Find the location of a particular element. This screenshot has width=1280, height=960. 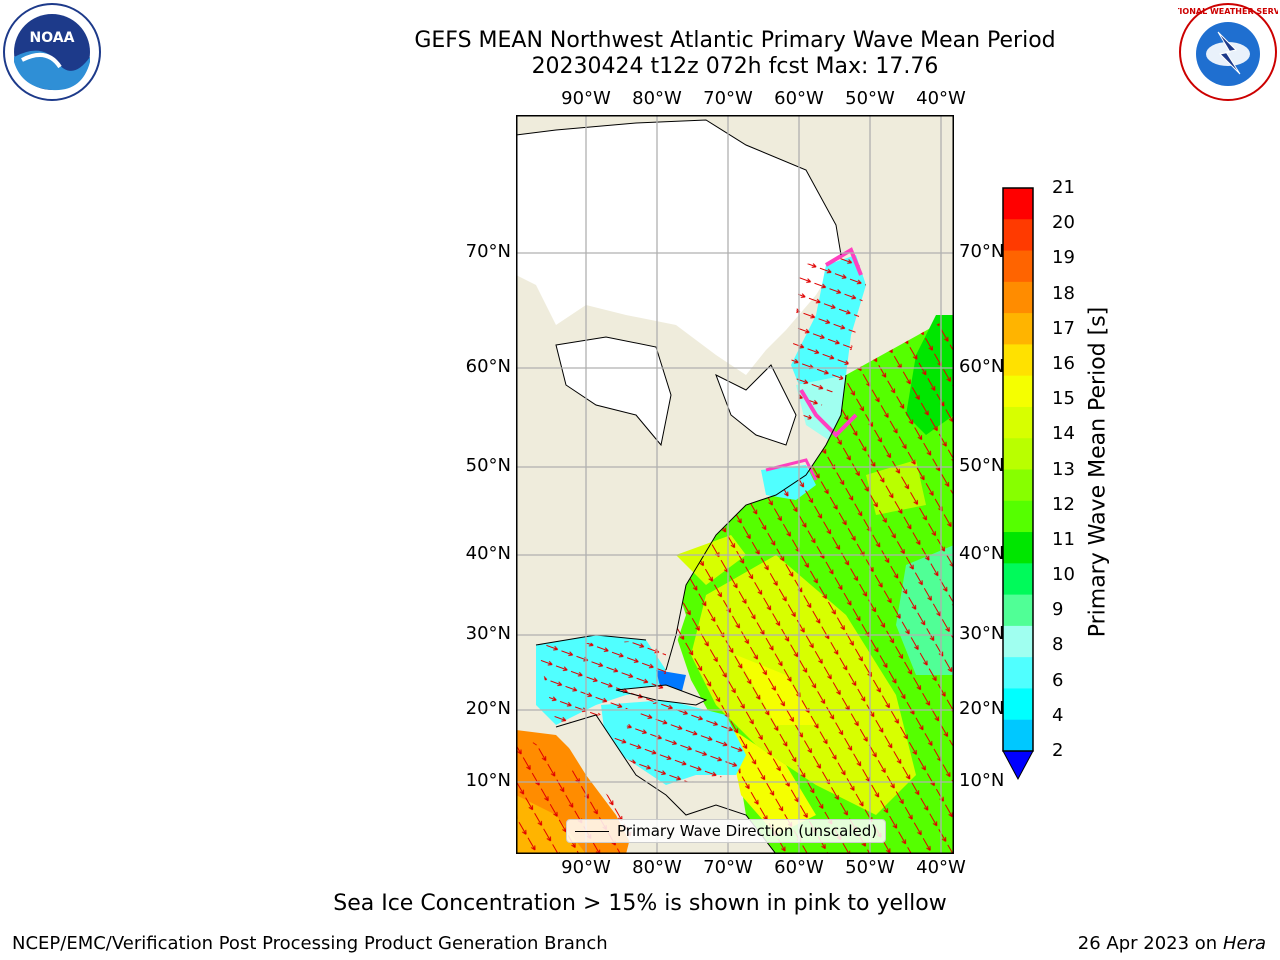

lat-label-left: 50°N is located at coordinates (488, 465).